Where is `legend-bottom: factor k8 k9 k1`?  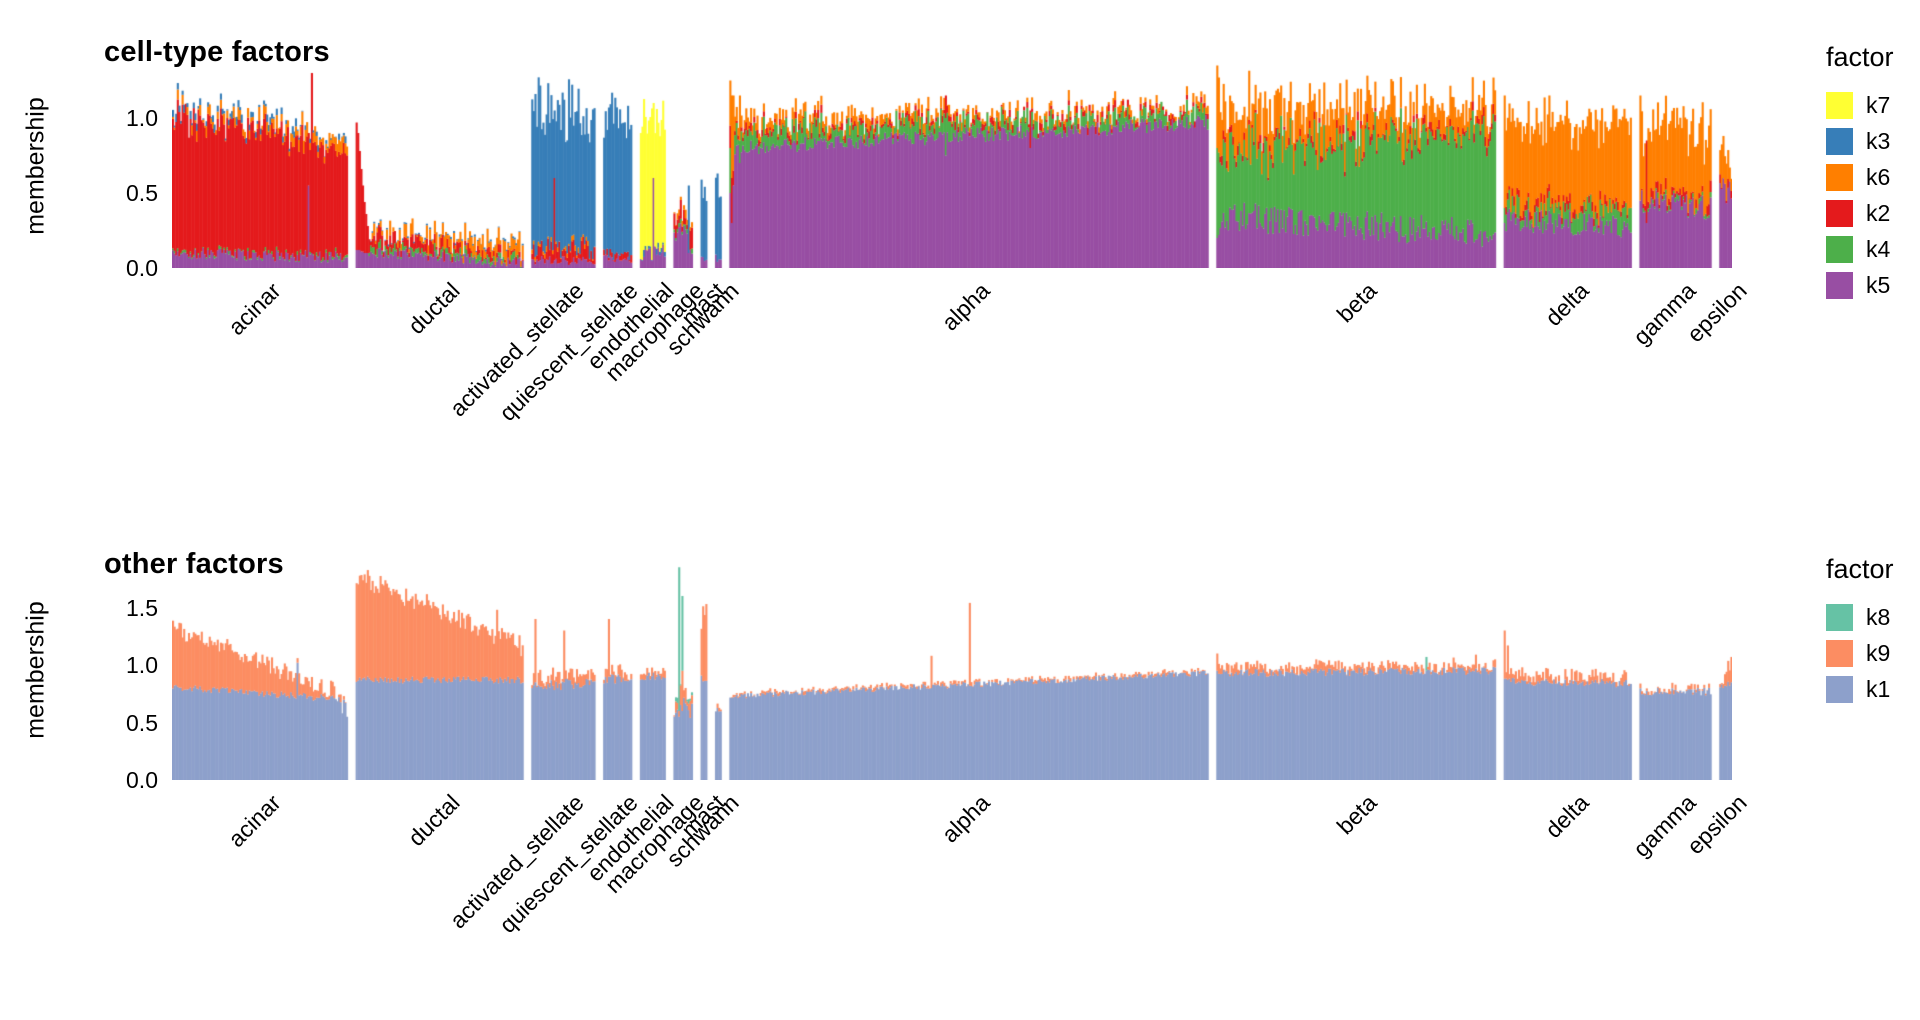
legend-bottom: factor k8 k9 k1 is located at coordinates (1860, 630).